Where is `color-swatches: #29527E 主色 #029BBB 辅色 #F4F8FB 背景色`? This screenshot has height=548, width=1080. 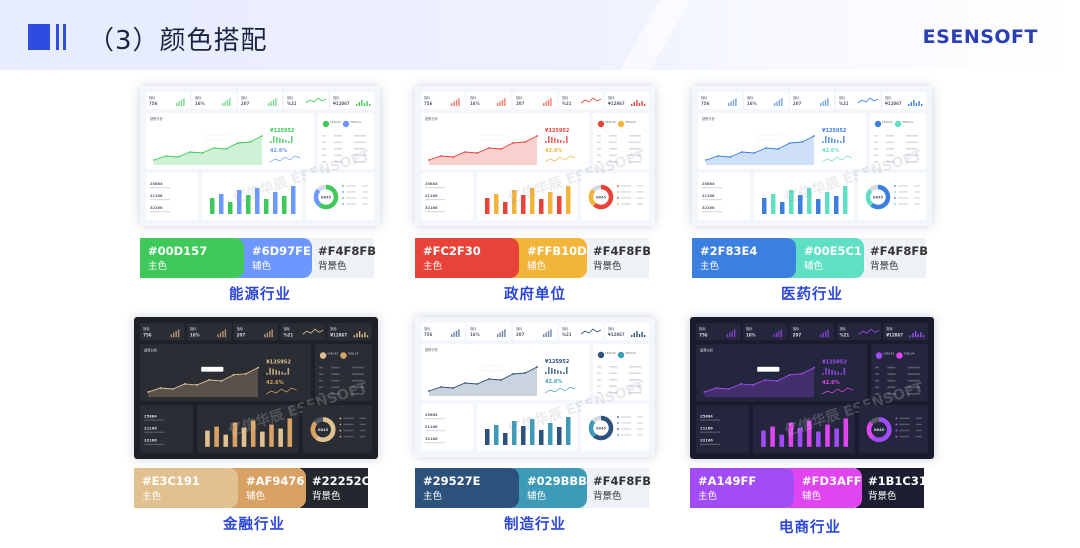 color-swatches: #29527E 主色 #029BBB 辅色 #F4F8FB 背景色 is located at coordinates (535, 488).